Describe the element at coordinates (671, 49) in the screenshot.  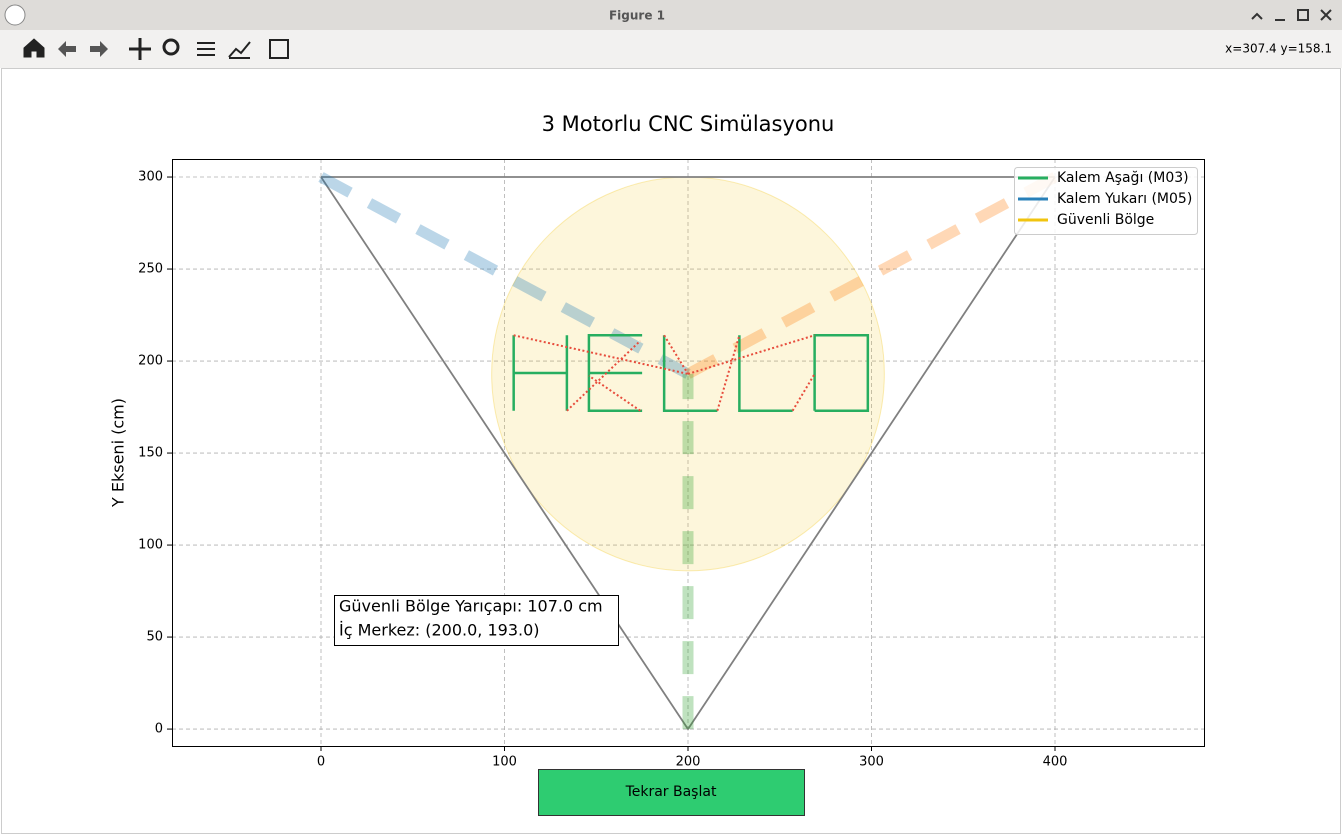
I see `toolbar` at that location.